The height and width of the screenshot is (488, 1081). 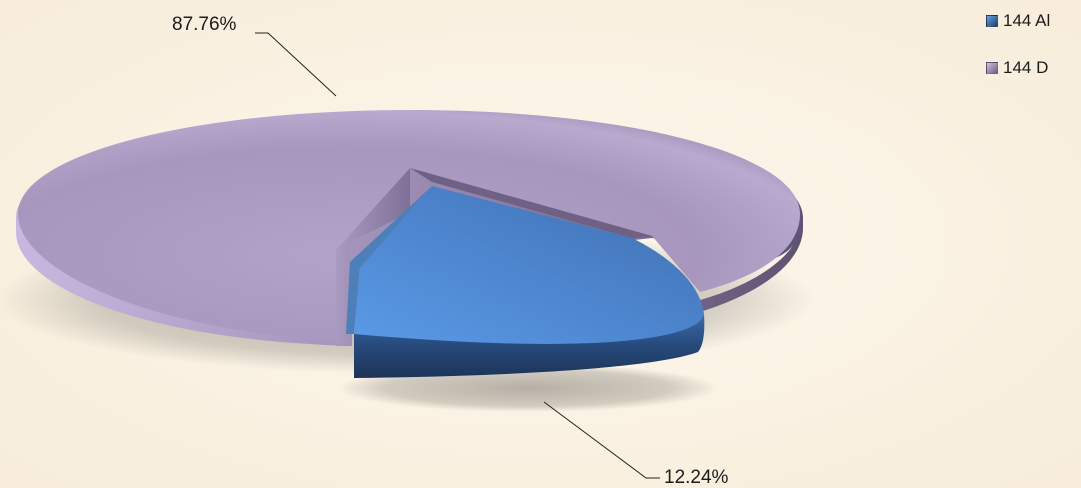 I want to click on legend: 144 Al 144 D, so click(x=1032, y=57).